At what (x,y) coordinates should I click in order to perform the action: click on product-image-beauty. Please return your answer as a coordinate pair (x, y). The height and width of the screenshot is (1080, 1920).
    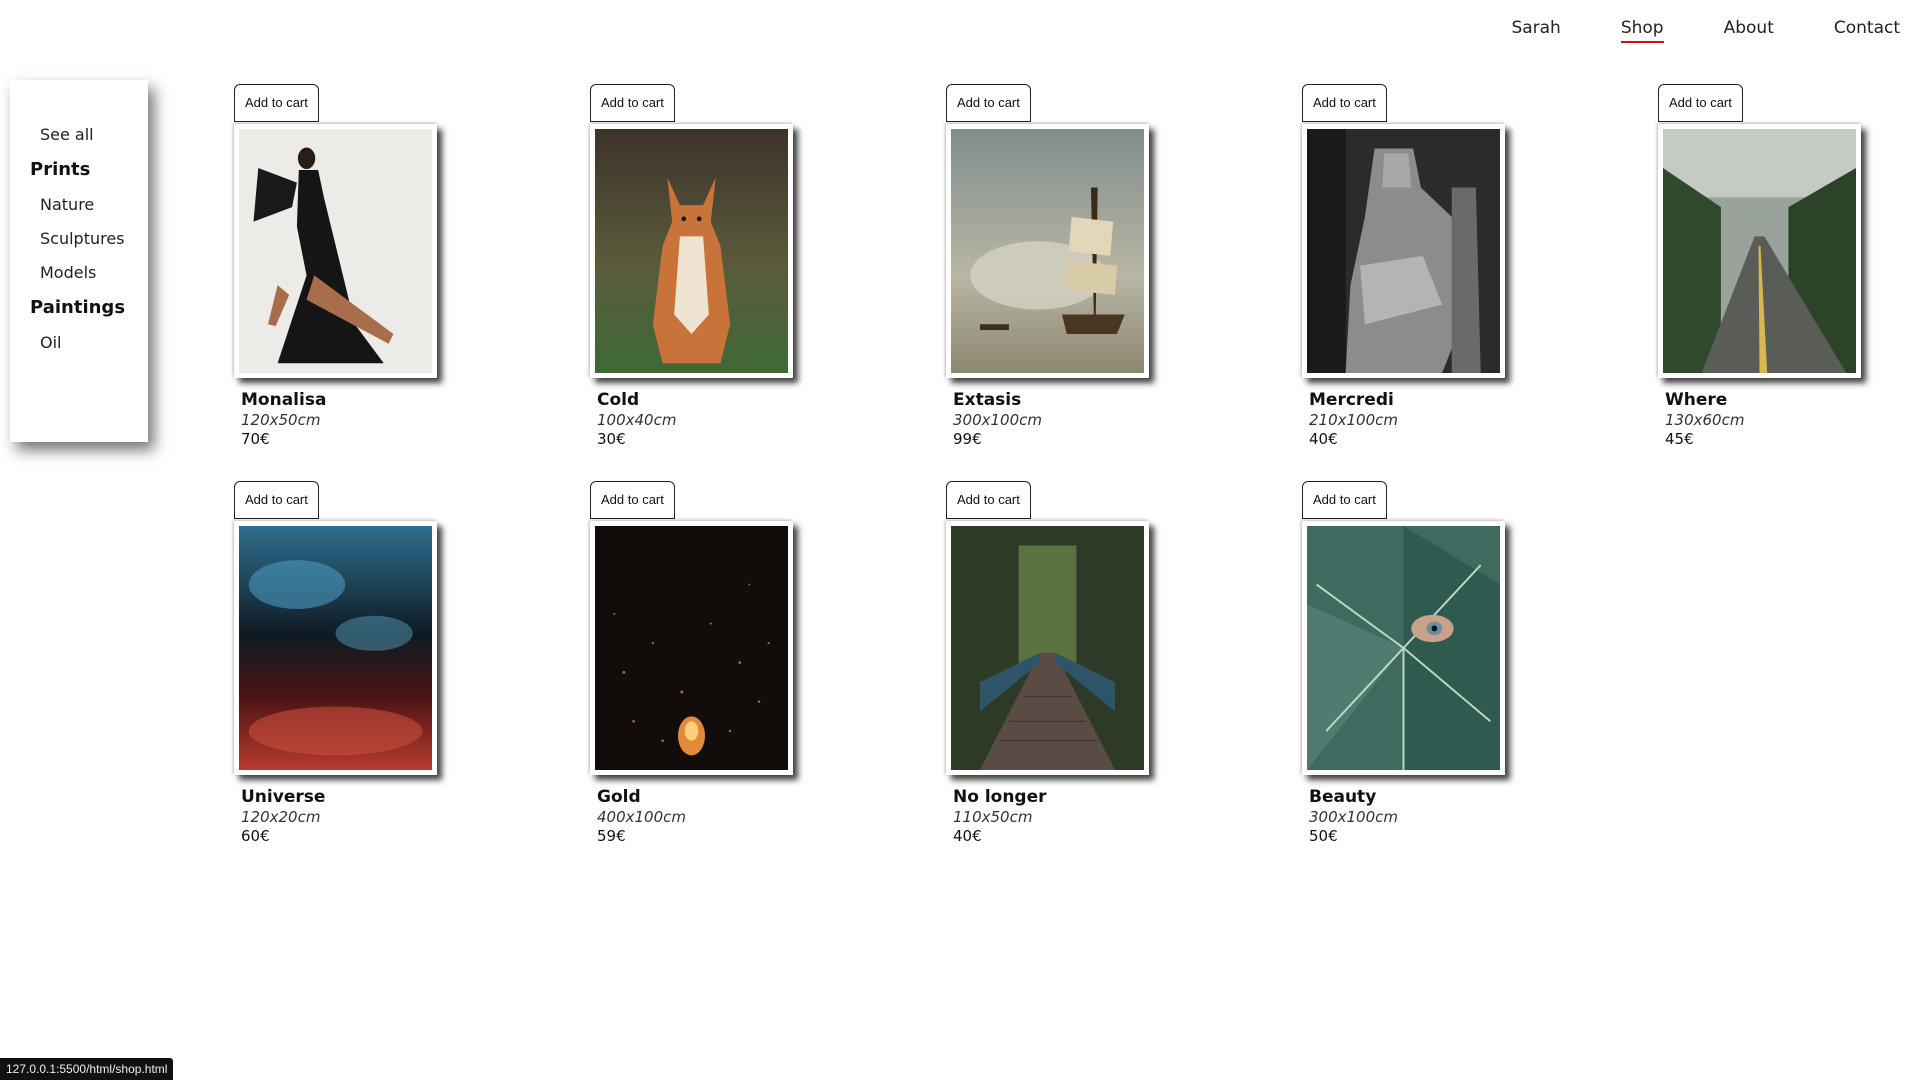
    Looking at the image, I should click on (1403, 648).